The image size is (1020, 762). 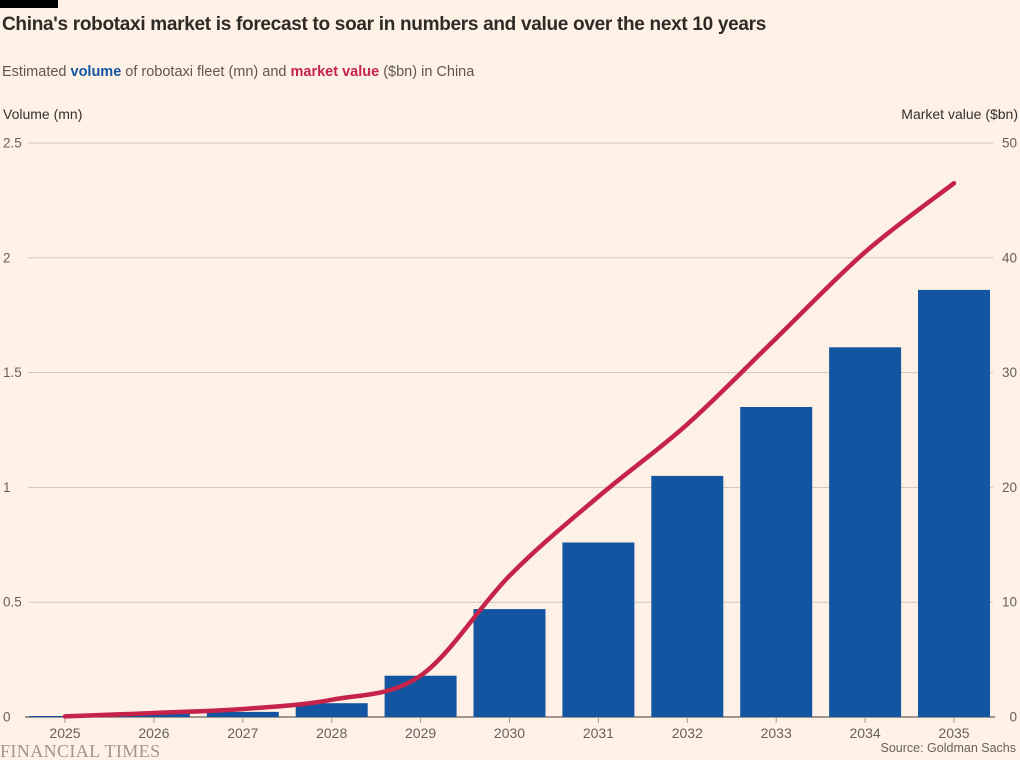 What do you see at coordinates (12, 602) in the screenshot?
I see `y-axis-label-left: 0.5` at bounding box center [12, 602].